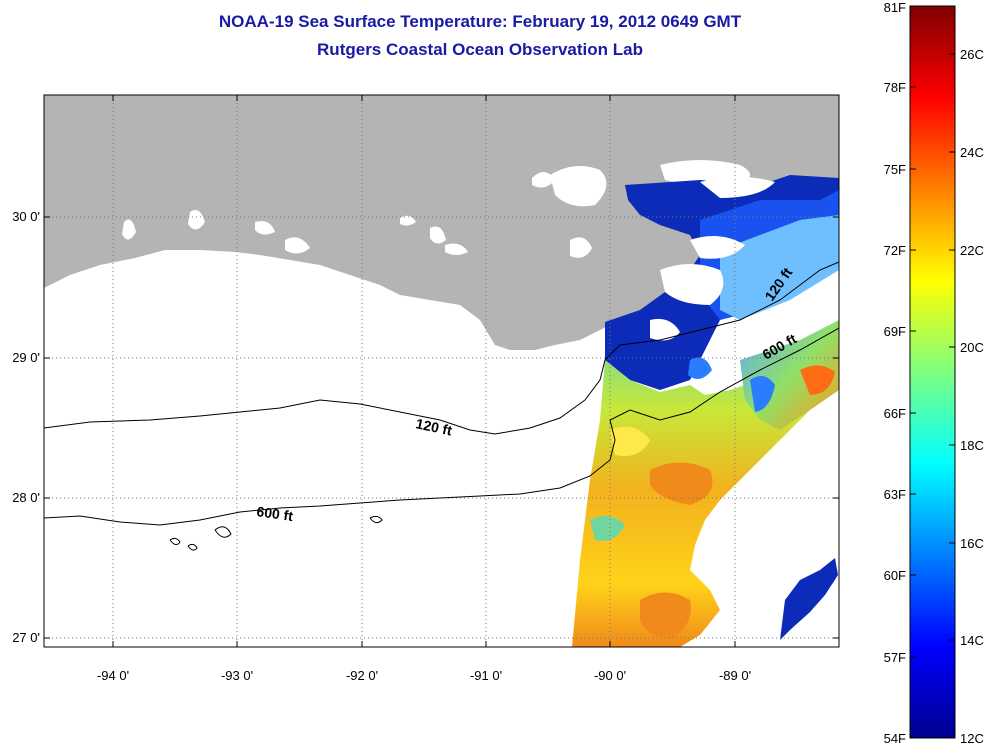 The height and width of the screenshot is (754, 992). I want to click on lat-label-28: 28 0', so click(26, 497).